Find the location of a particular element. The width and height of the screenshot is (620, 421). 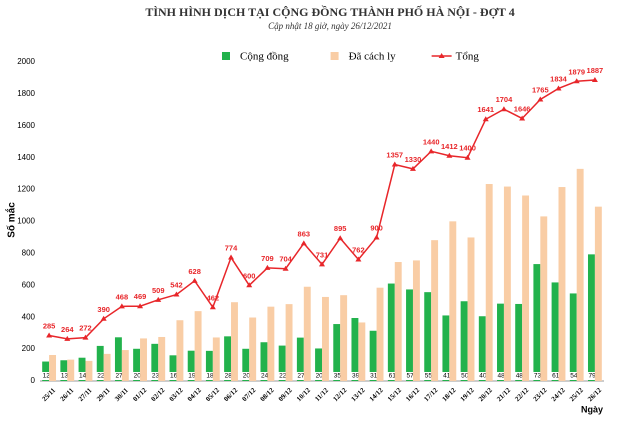

value-label: 468 is located at coordinates (122, 296).